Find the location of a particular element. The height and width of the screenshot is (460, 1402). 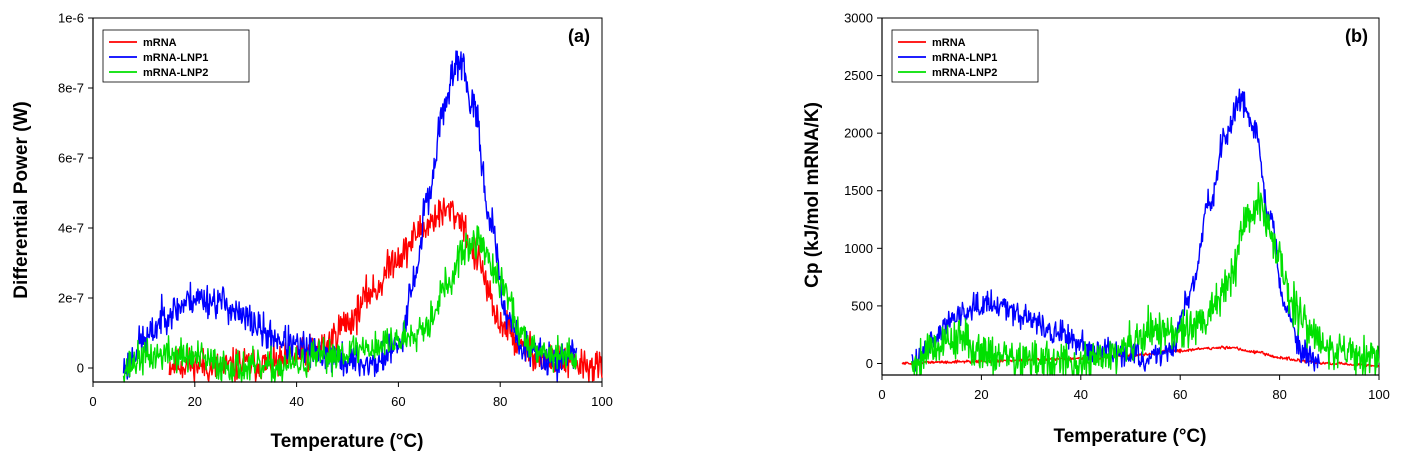

panel-a-y-tick-label: 0 is located at coordinates (80, 368).